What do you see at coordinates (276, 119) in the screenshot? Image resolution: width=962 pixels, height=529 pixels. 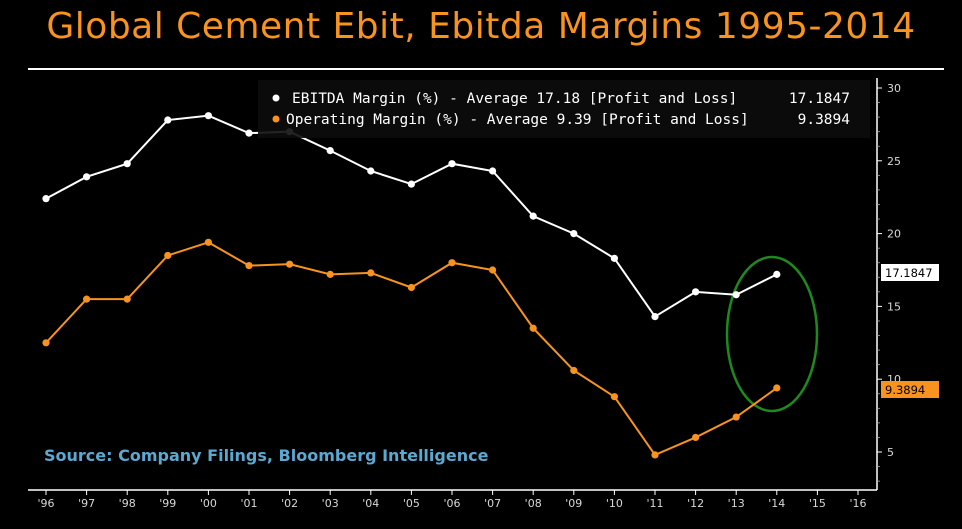 I see `legend-marker-operating` at bounding box center [276, 119].